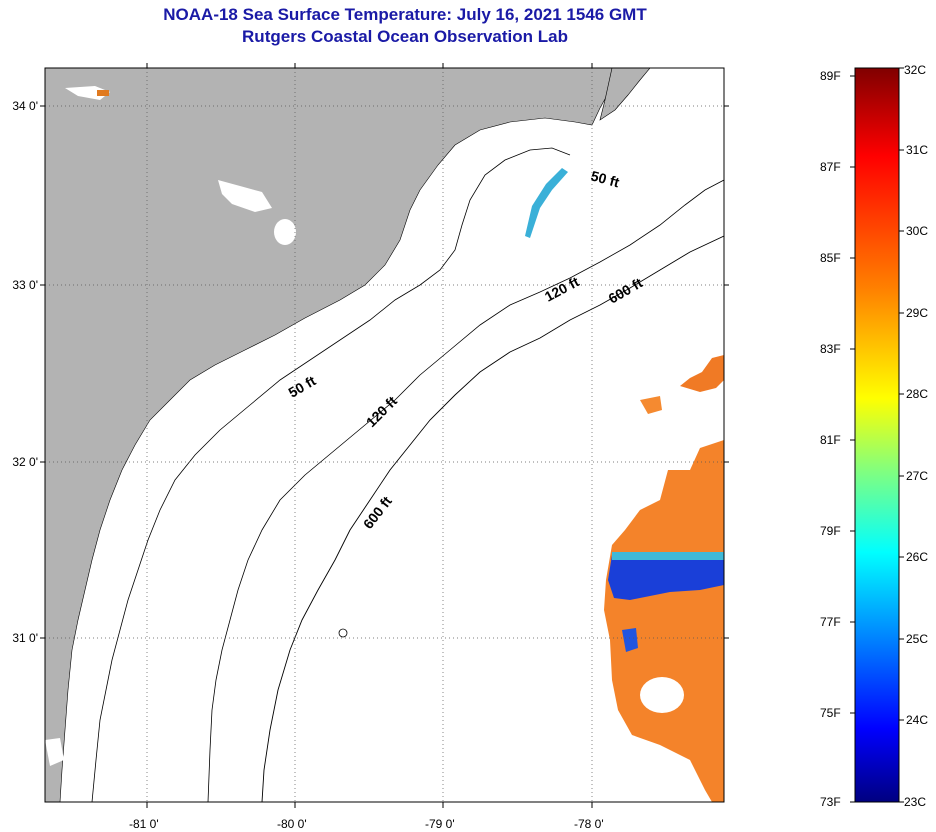 The image size is (936, 832). What do you see at coordinates (917, 720) in the screenshot?
I see `colorbar-label-24c: 24C` at bounding box center [917, 720].